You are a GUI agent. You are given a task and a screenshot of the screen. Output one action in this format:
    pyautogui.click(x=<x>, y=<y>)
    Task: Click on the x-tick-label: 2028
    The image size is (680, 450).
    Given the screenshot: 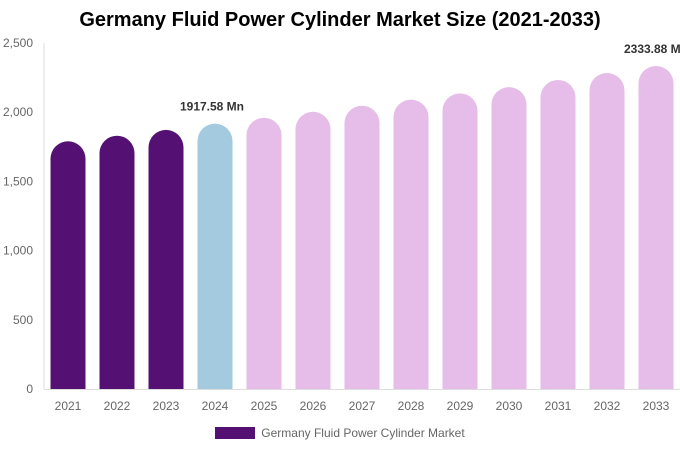 What is the action you would take?
    pyautogui.click(x=411, y=406)
    